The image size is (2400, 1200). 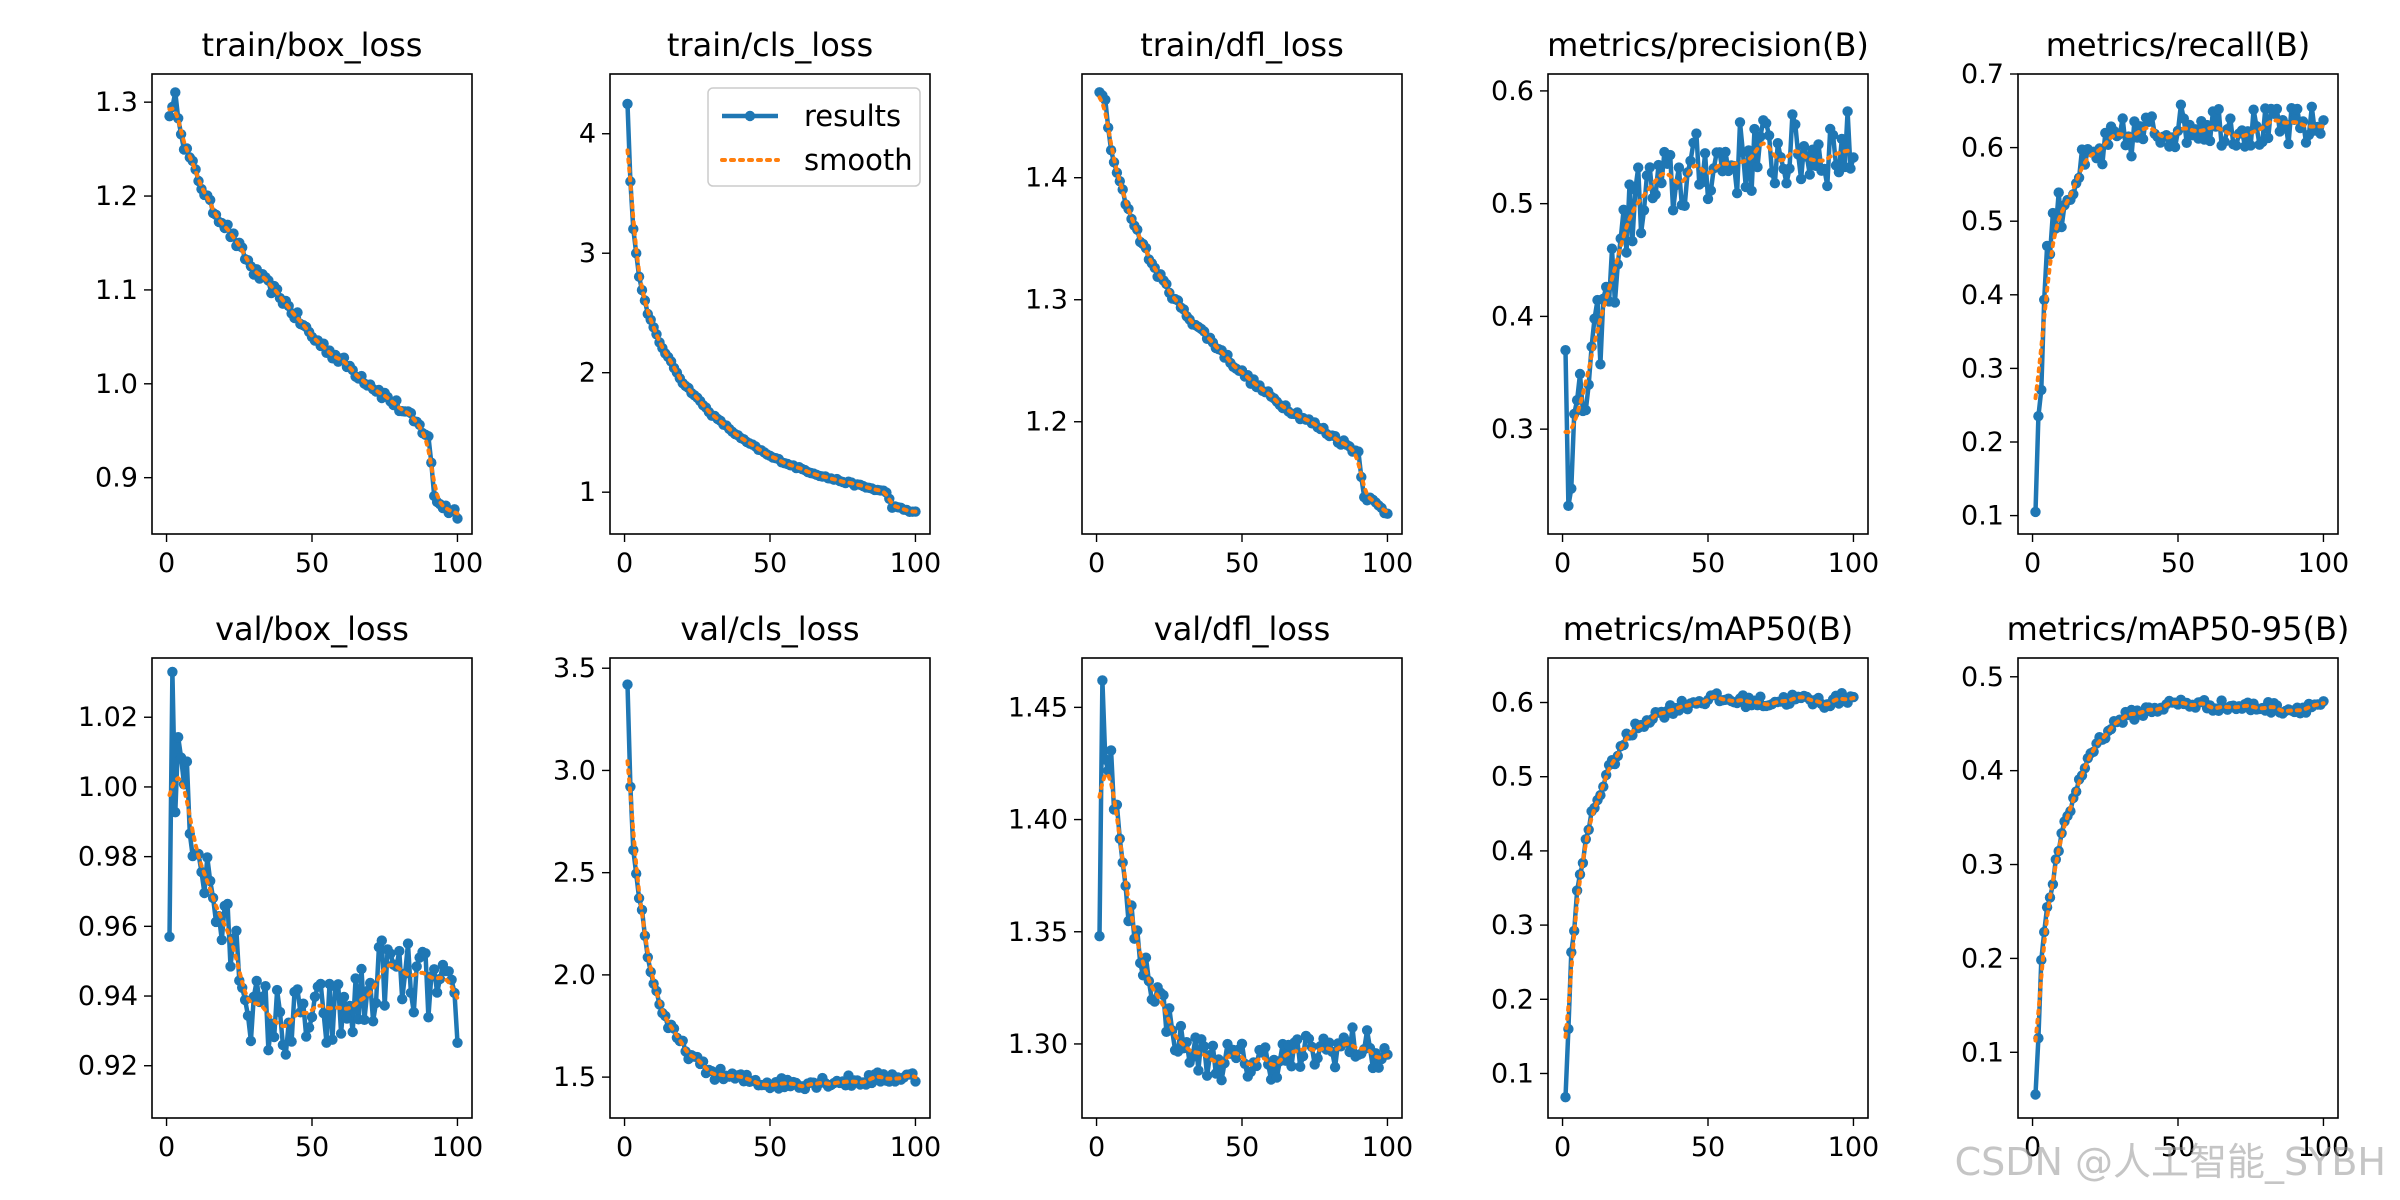 What do you see at coordinates (750, 116) in the screenshot?
I see `legend-results-marker` at bounding box center [750, 116].